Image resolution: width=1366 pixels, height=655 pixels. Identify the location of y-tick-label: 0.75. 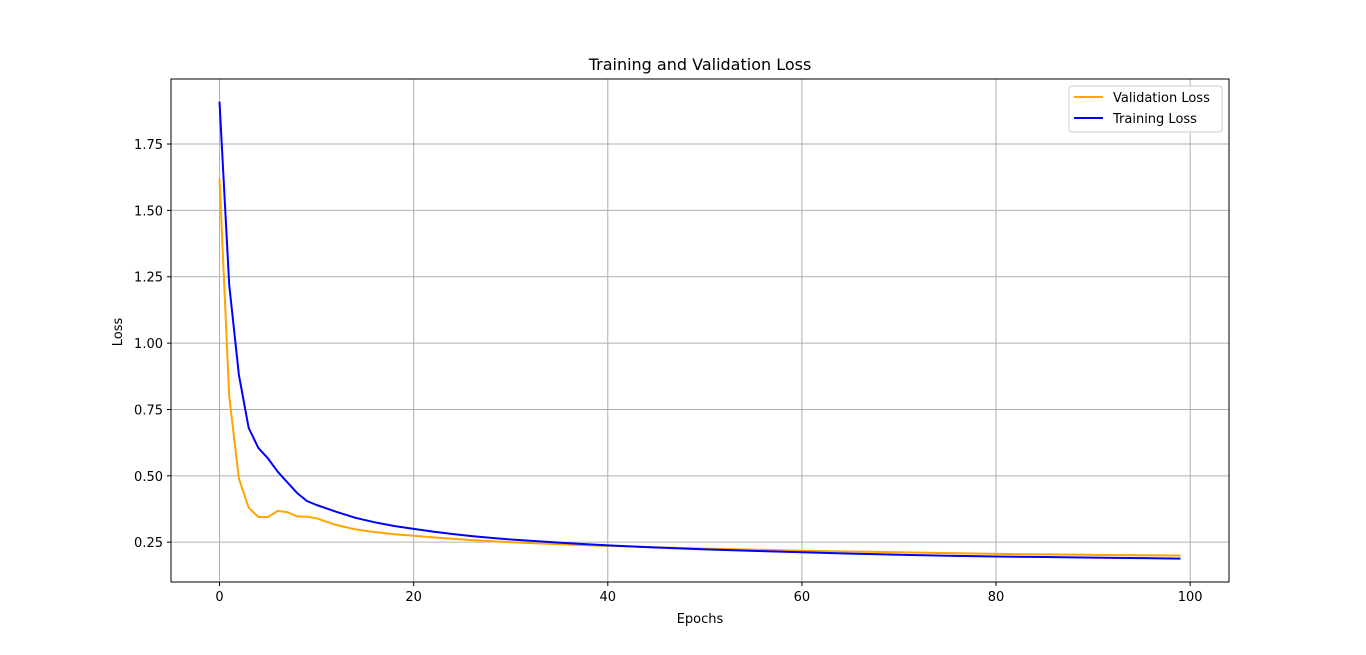
(148, 410).